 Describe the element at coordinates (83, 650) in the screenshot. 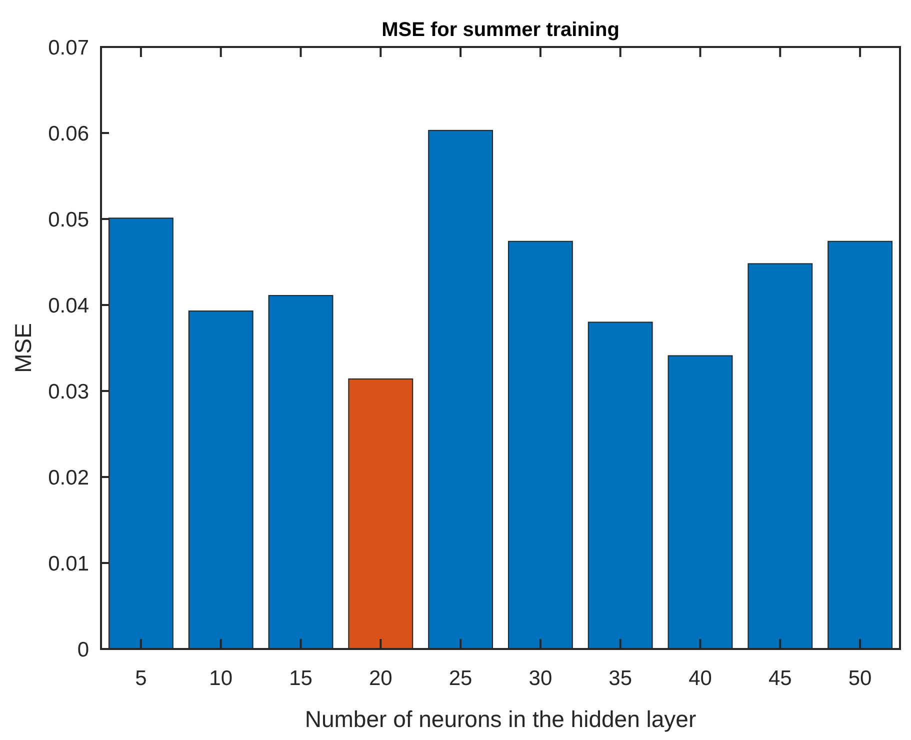

I see `y-tick-label: 0` at that location.